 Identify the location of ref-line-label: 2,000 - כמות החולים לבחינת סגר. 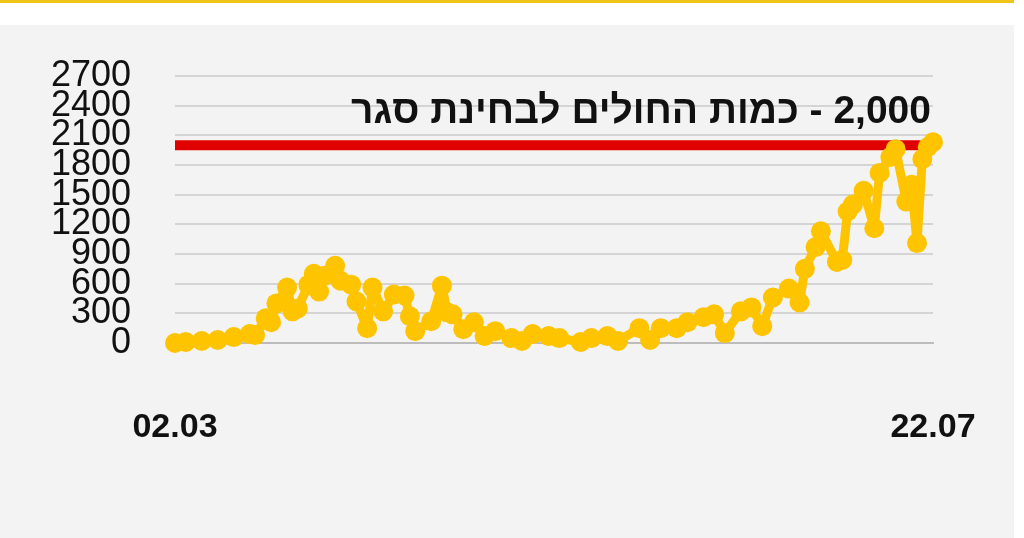
(641, 110).